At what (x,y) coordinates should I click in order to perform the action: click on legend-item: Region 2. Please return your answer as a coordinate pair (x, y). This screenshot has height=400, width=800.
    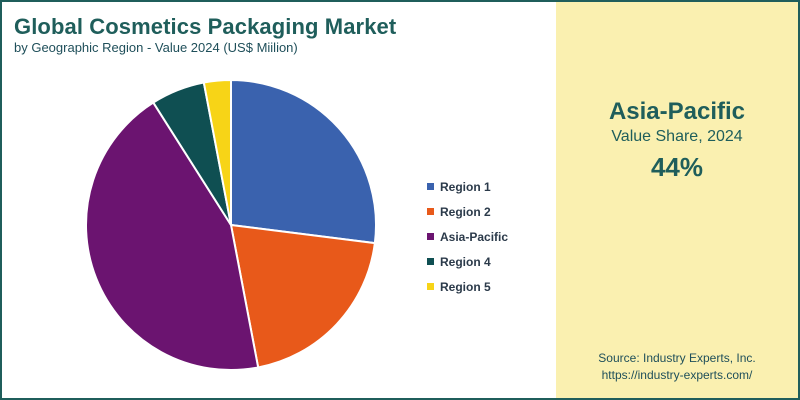
    Looking at the image, I should click on (467, 211).